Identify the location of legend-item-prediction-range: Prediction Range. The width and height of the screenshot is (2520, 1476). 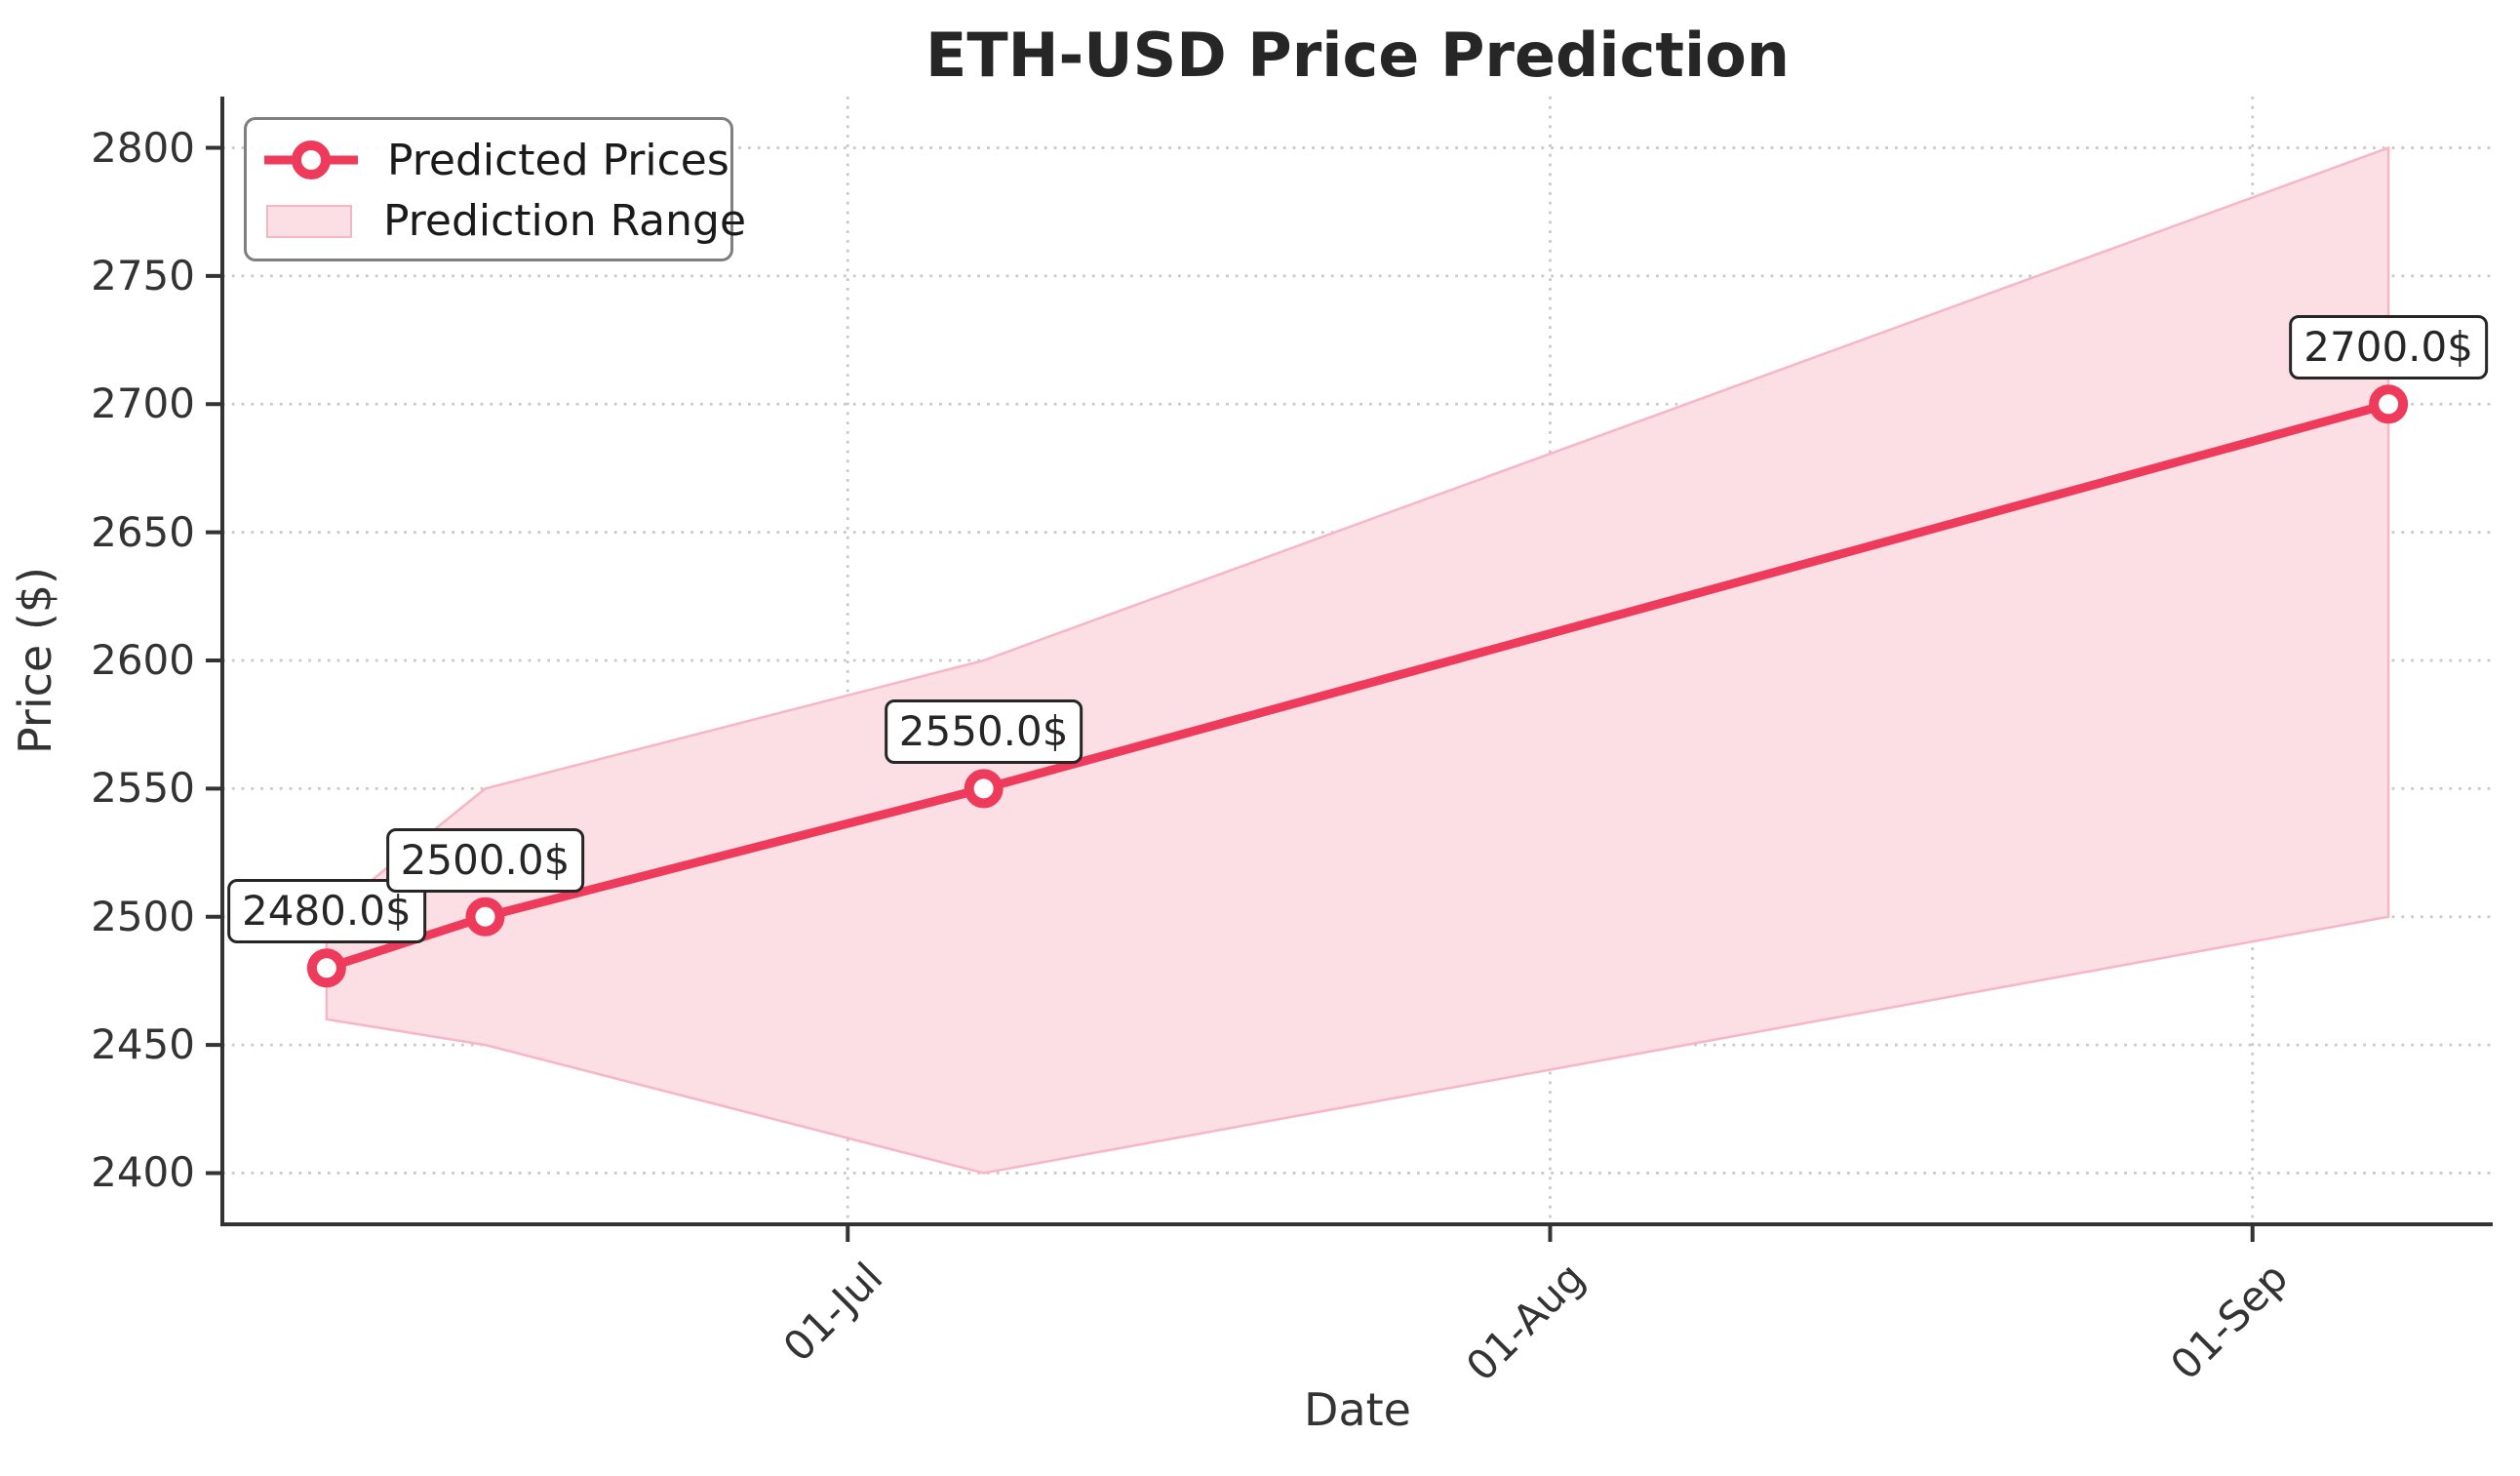
(503, 221).